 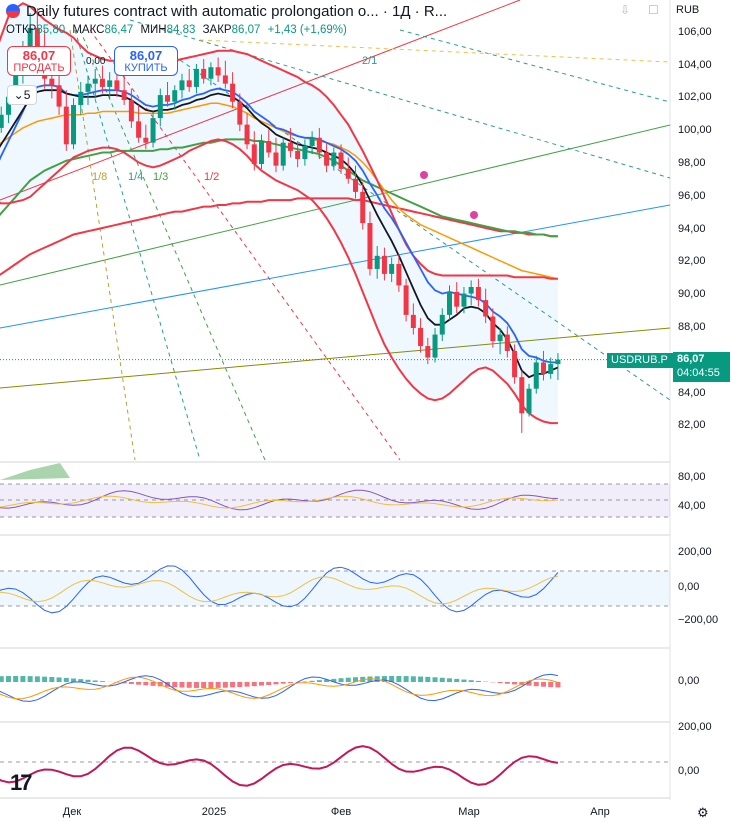 What do you see at coordinates (217, 30) in the screenshot?
I see `close-label: ЗАКР` at bounding box center [217, 30].